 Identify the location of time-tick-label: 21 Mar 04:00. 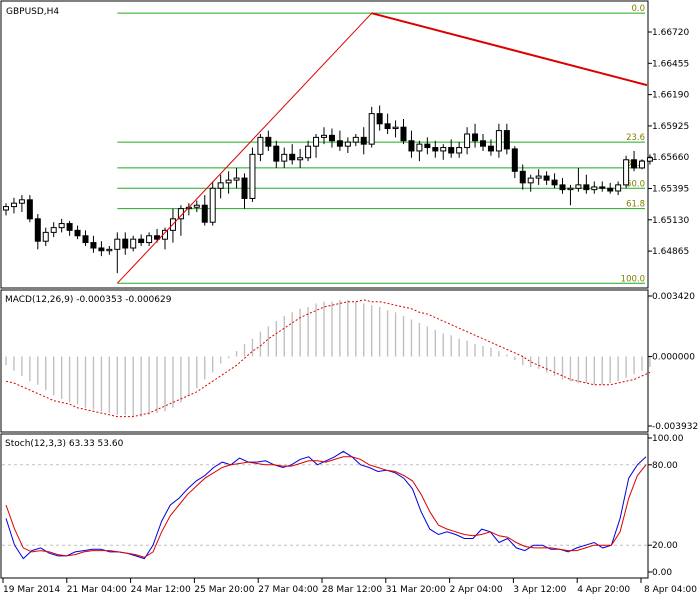
(97, 590).